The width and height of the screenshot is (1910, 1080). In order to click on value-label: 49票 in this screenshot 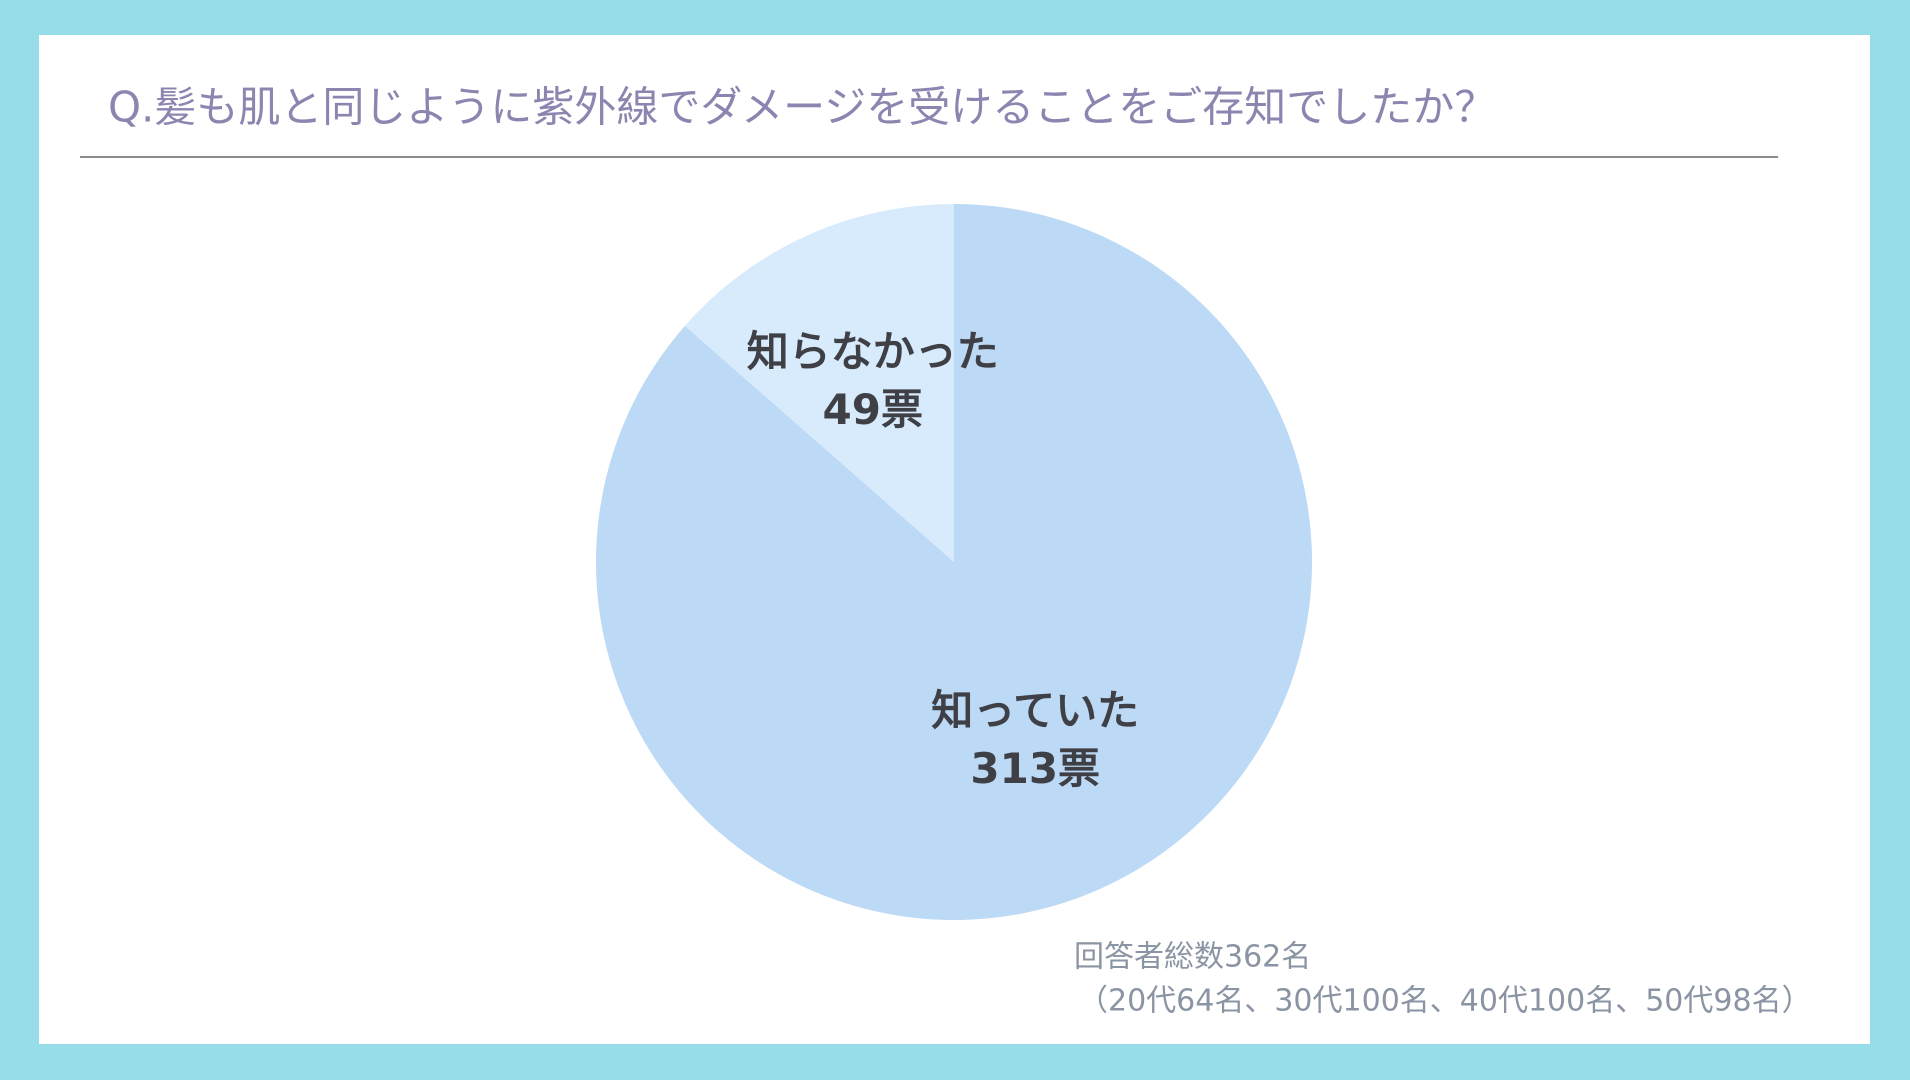, I will do `click(873, 409)`.